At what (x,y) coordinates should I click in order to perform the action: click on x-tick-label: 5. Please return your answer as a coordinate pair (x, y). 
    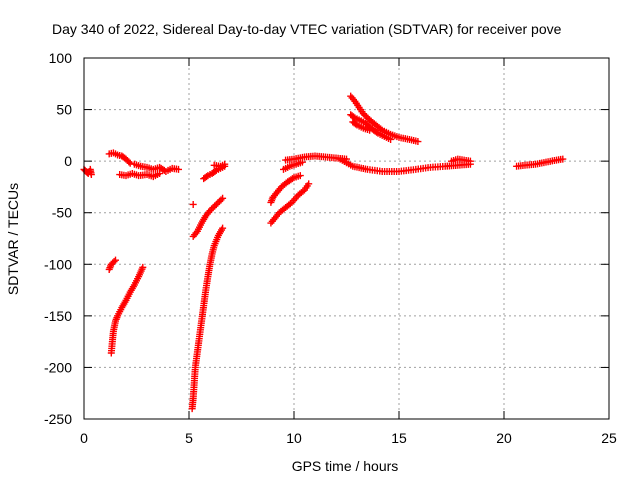
    Looking at the image, I should click on (189, 438).